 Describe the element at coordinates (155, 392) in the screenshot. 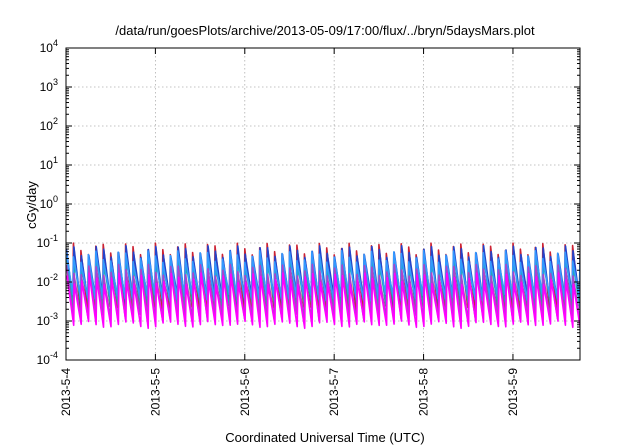

I see `x-tick-label: 2013-5-5` at that location.